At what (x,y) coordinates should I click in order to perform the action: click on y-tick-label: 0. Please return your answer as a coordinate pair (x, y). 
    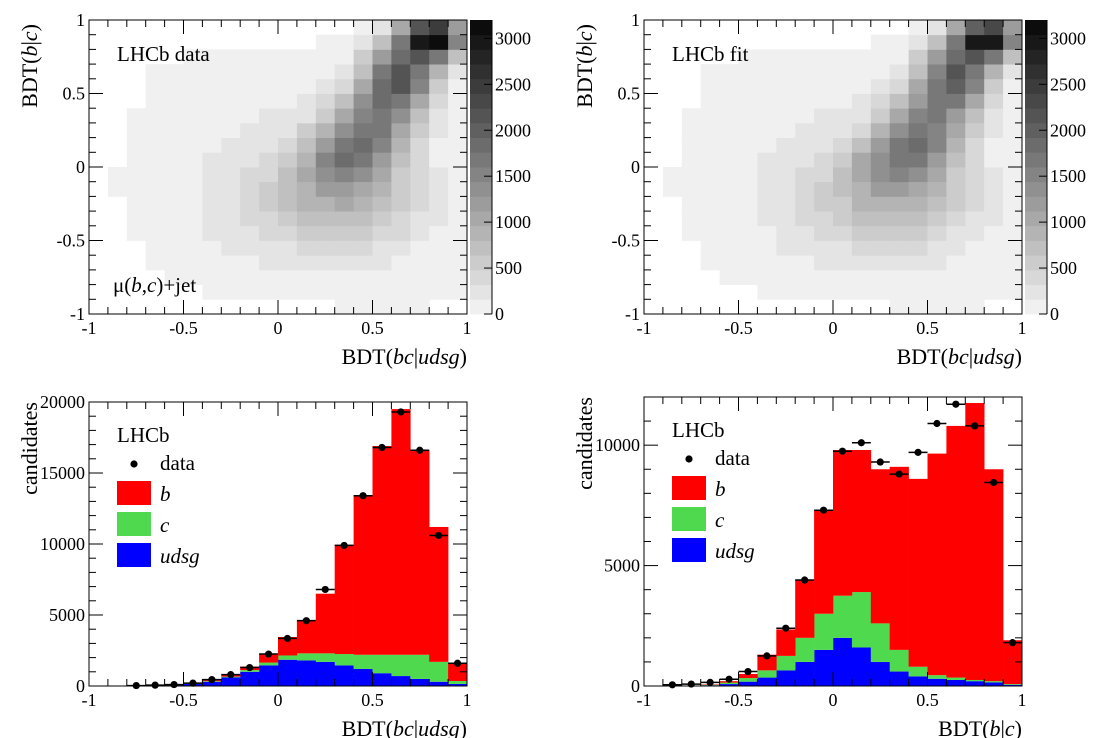
    Looking at the image, I should click on (80, 686).